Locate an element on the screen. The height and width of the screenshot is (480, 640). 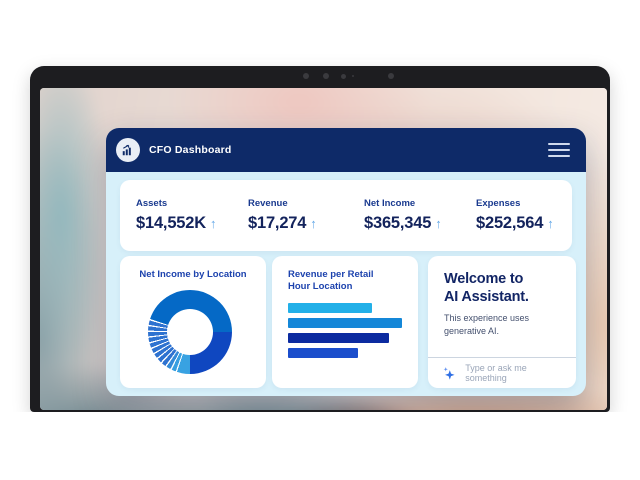
kpi-label: Assets is located at coordinates (152, 203).